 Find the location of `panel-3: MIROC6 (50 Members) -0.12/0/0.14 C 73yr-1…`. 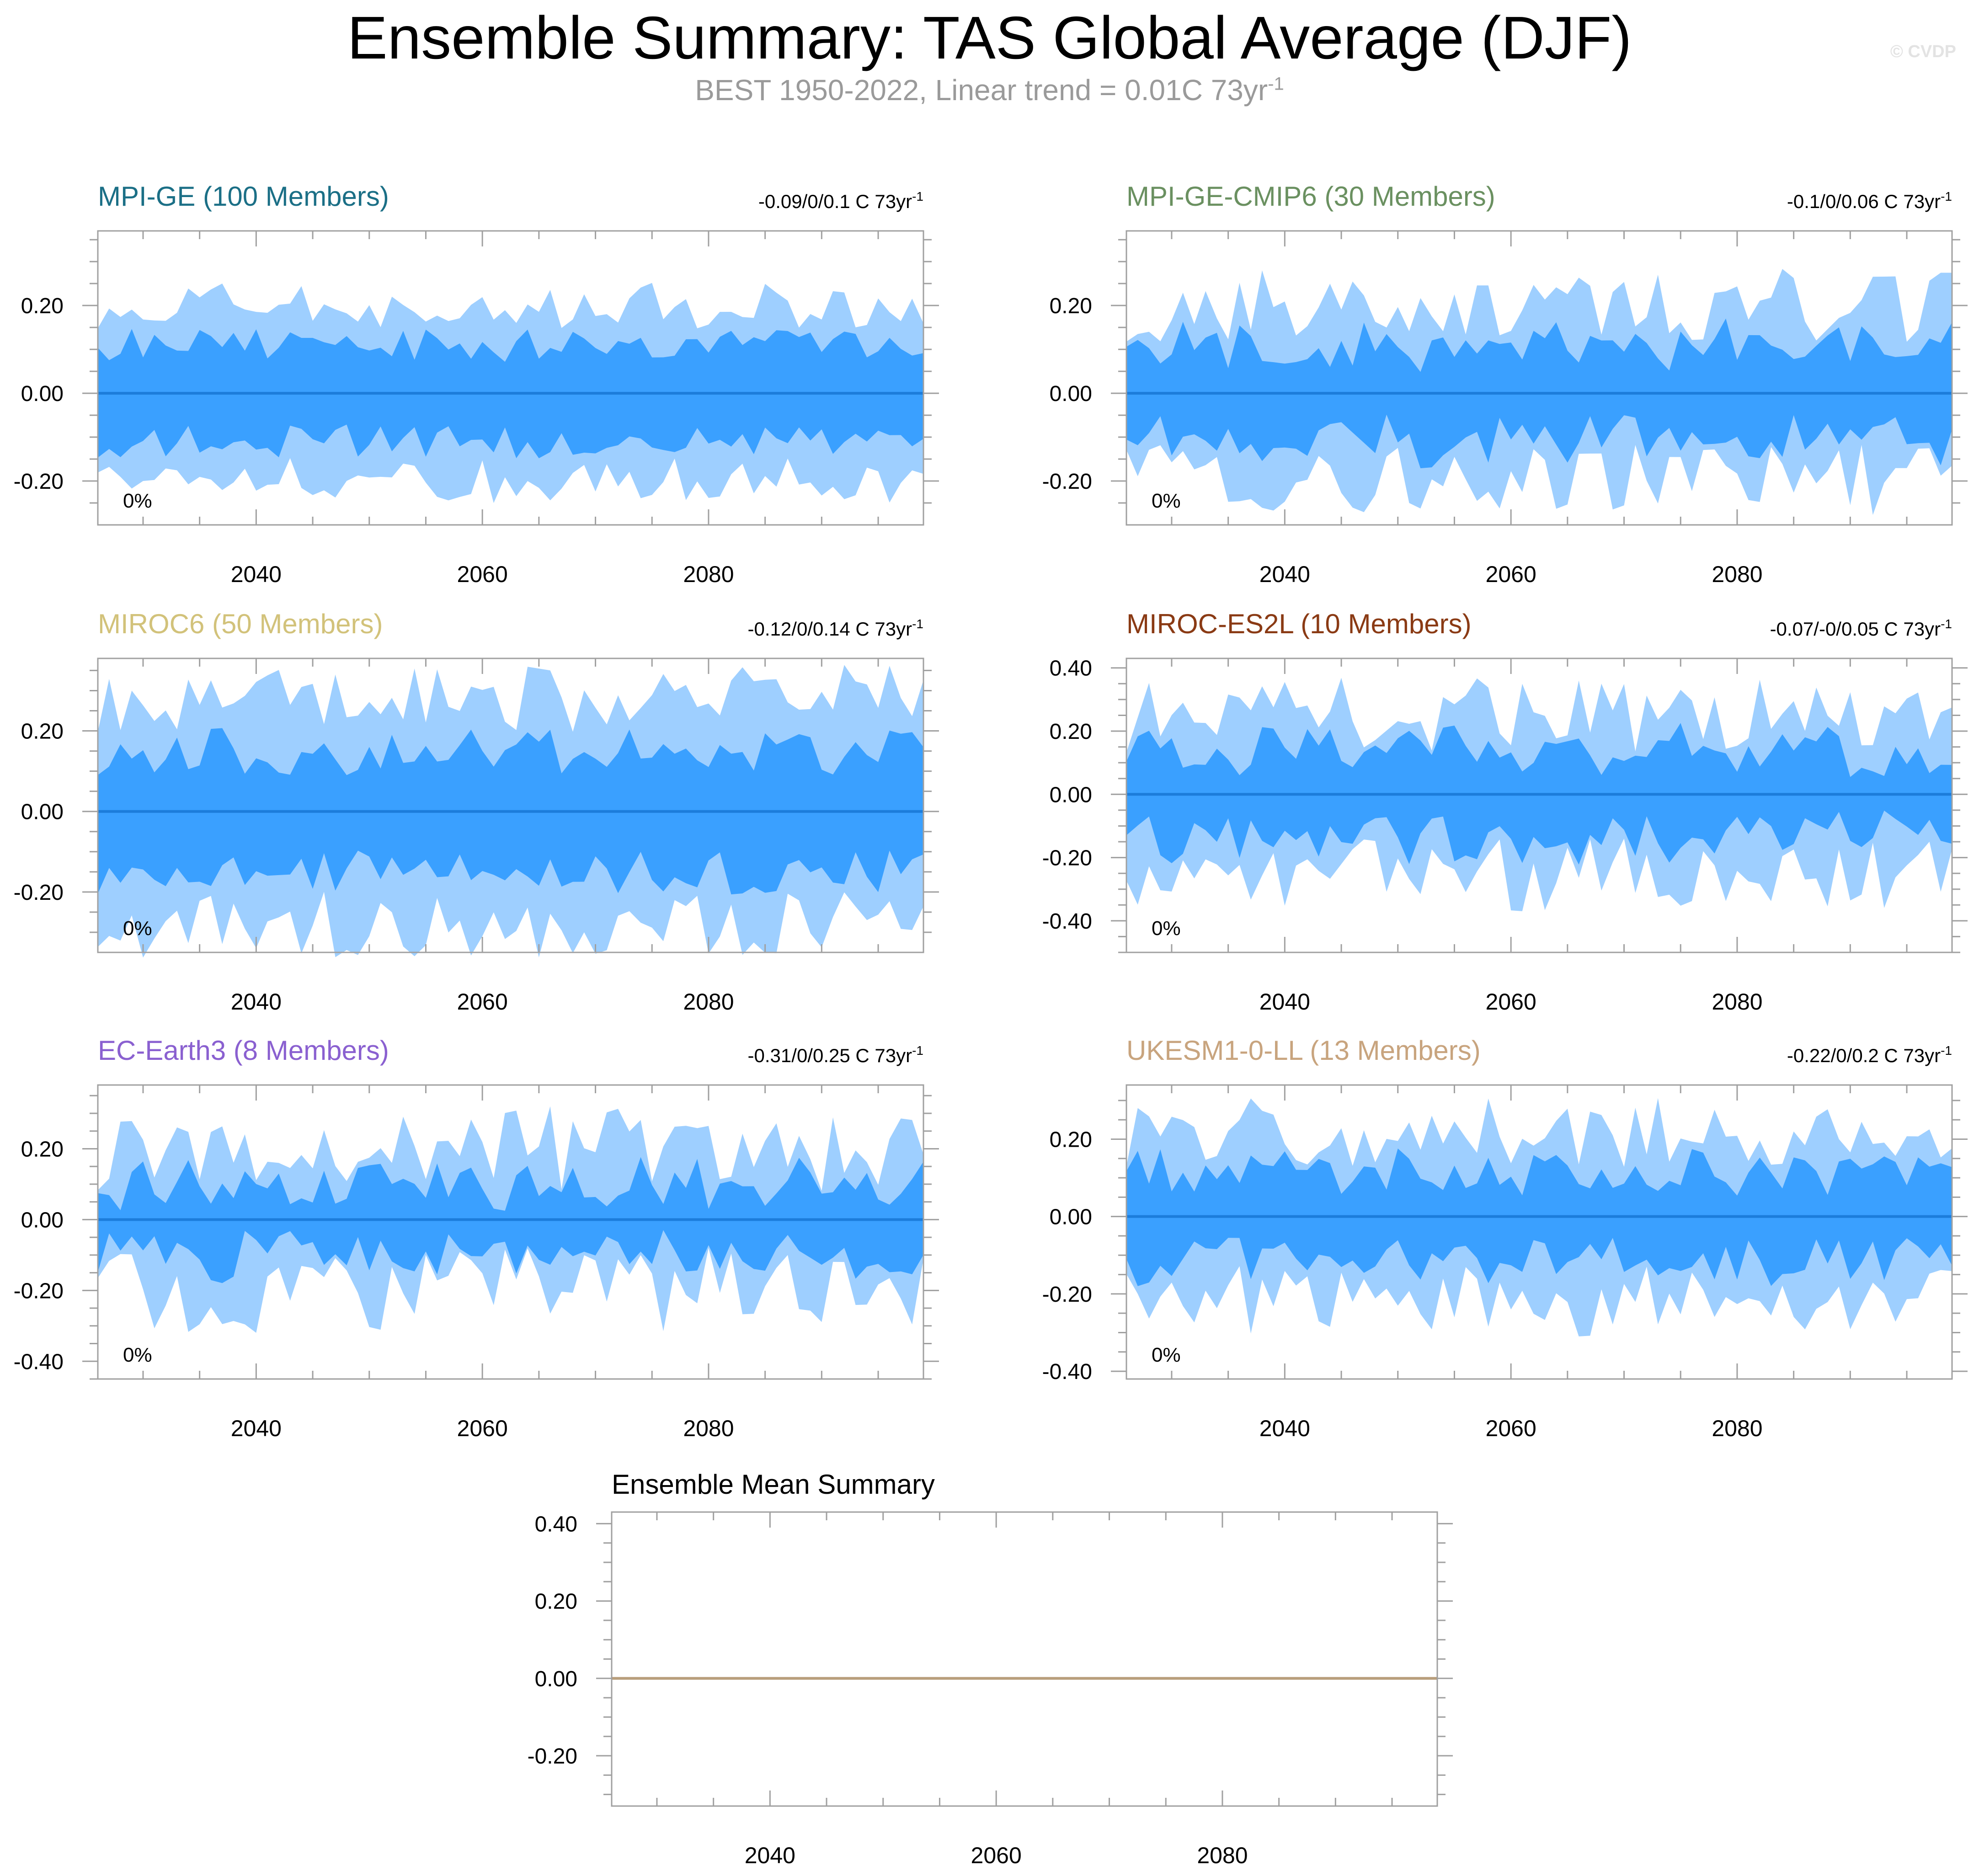

panel-3: MIROC6 (50 Members) -0.12/0/0.14 C 73yr-1… is located at coordinates (476, 812).